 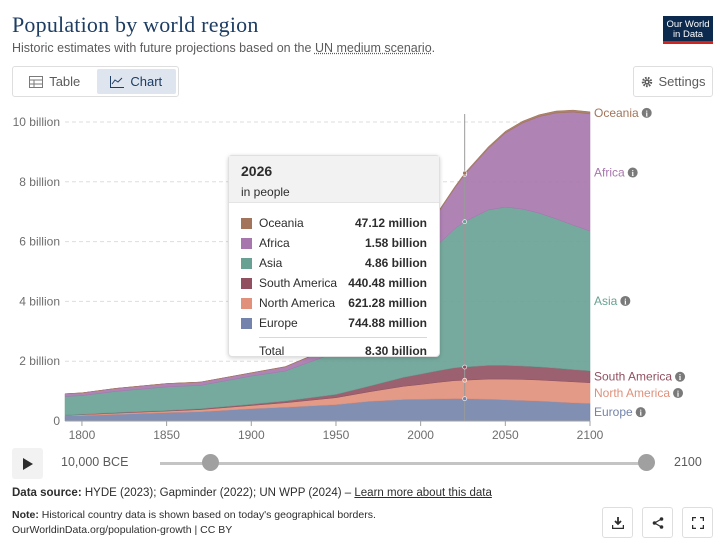 What do you see at coordinates (334, 283) in the screenshot?
I see `tooltip-row: South America 440.48 million` at bounding box center [334, 283].